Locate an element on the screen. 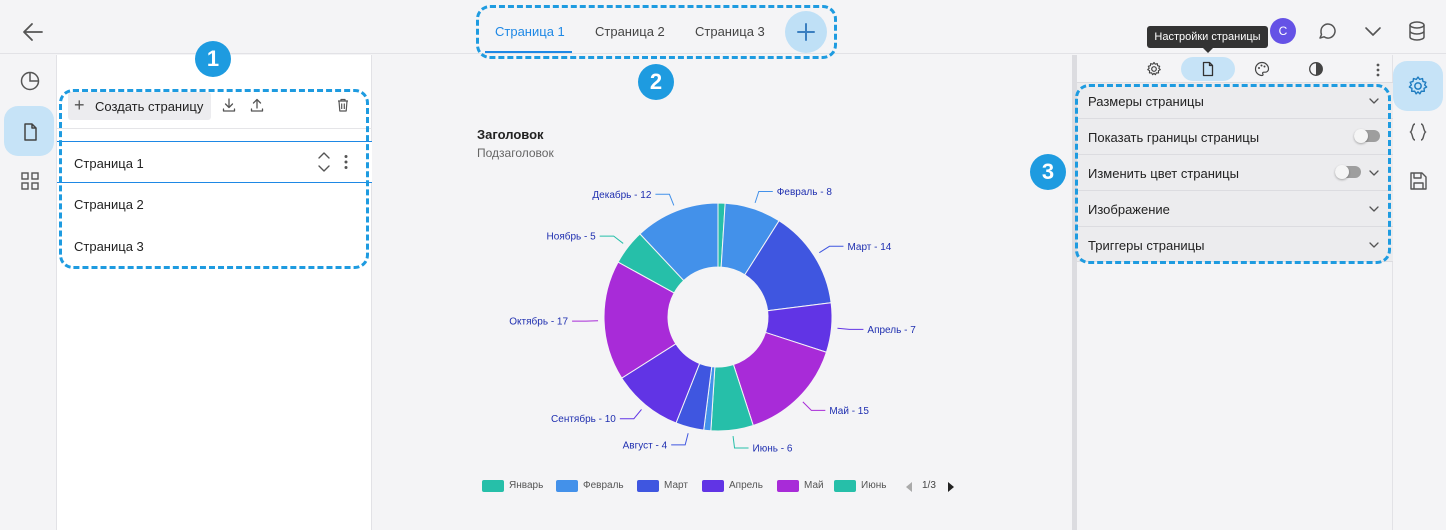 The image size is (1446, 530). add-page-button is located at coordinates (806, 32).